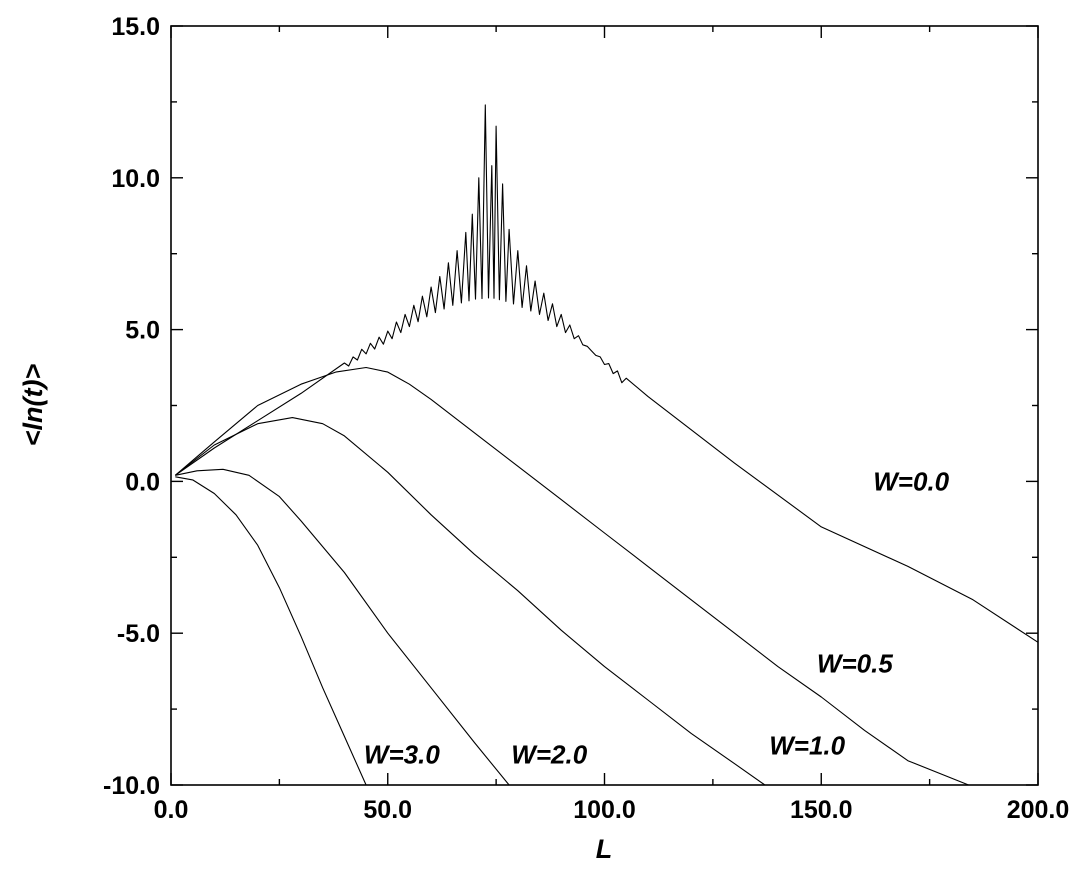 The width and height of the screenshot is (1081, 869). I want to click on x-tick-label: 150.0, so click(821, 810).